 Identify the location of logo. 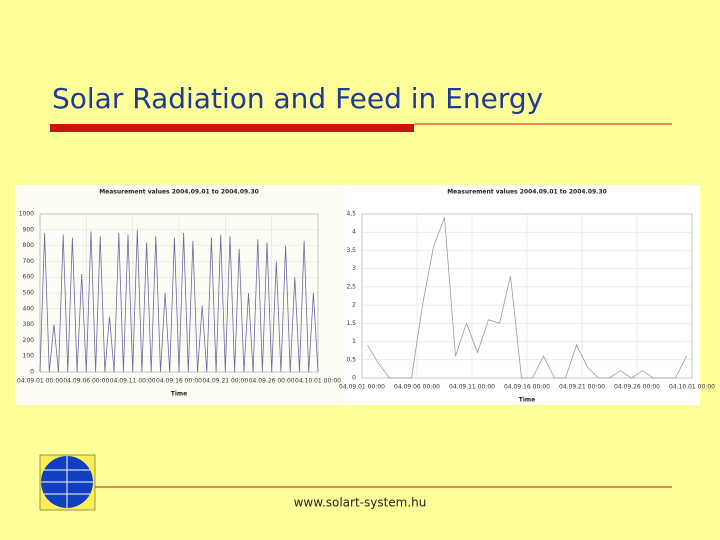
(67, 482).